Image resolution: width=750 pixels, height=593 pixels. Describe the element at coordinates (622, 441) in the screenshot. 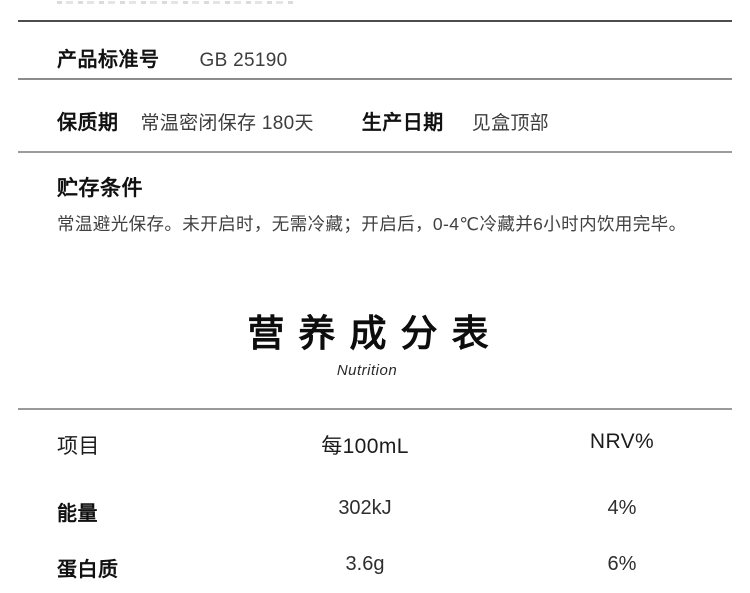

I see `header-nrv: NRV%` at that location.